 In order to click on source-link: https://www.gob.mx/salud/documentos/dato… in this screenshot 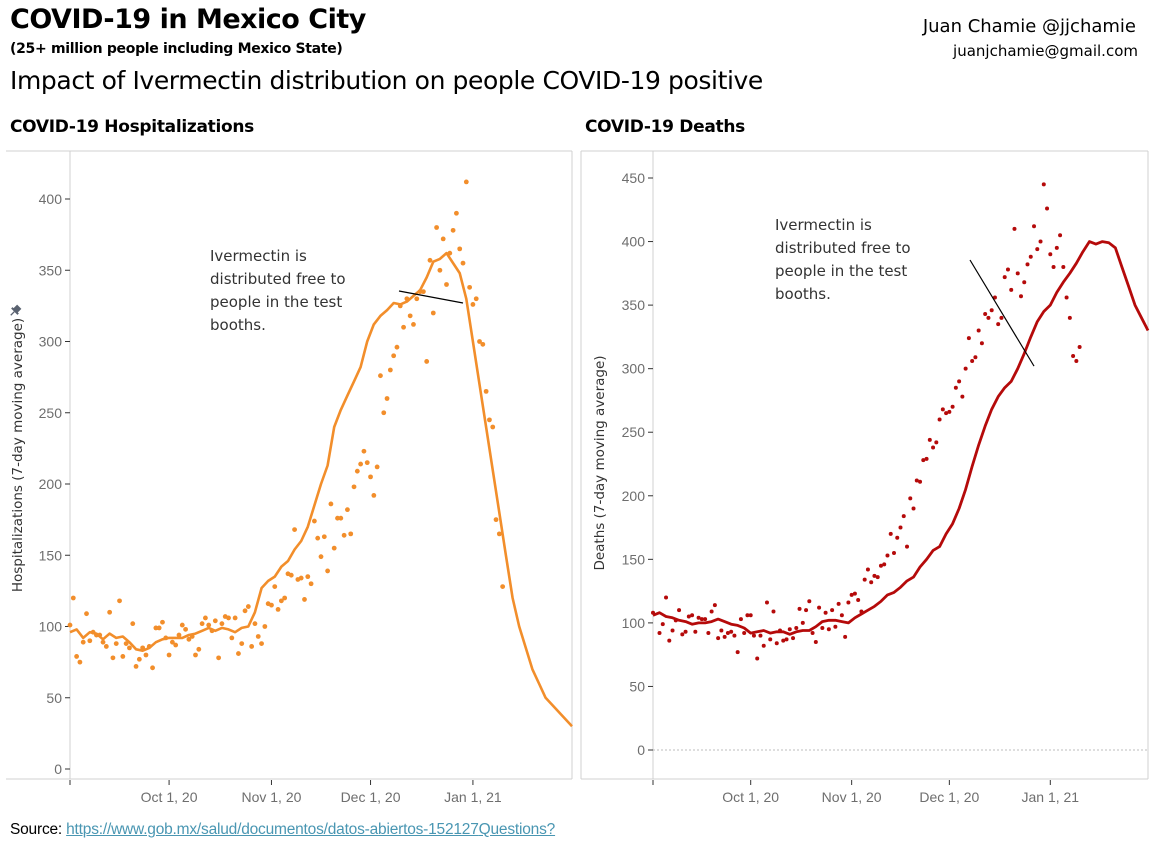, I will do `click(272, 829)`.